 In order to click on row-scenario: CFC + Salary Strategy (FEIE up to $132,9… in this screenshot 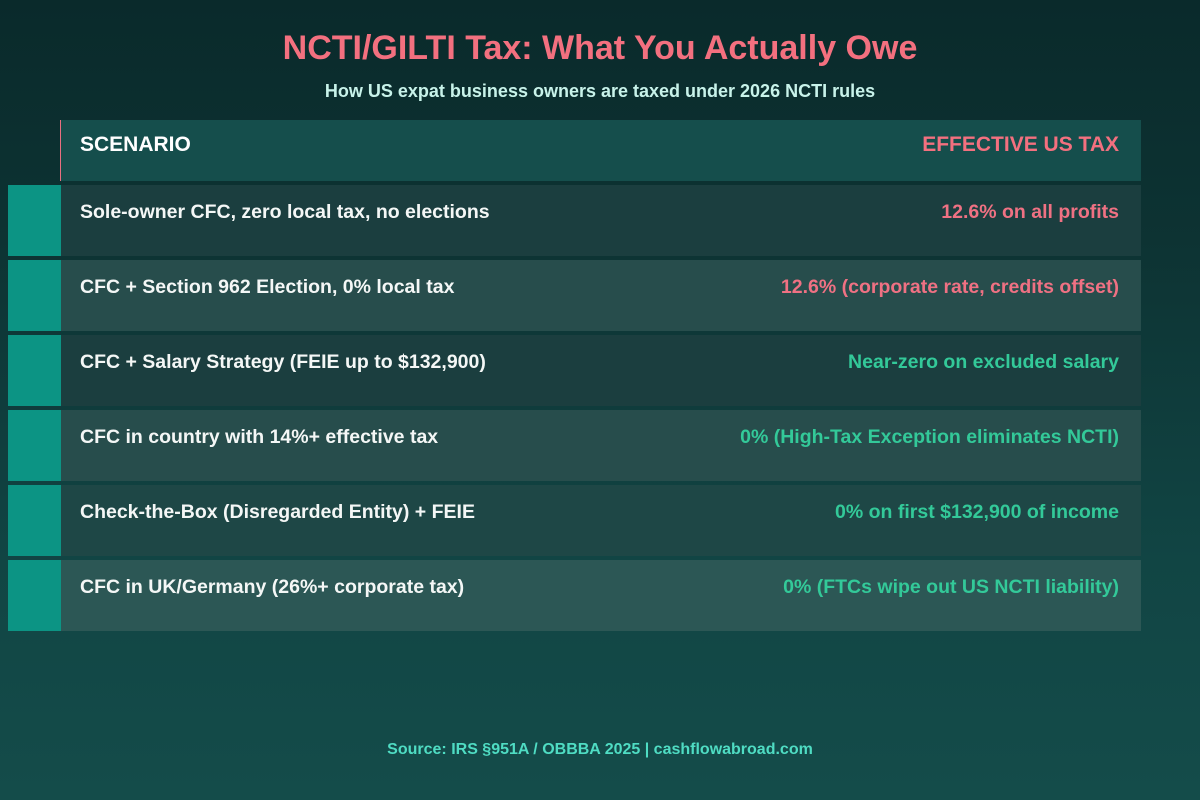, I will do `click(283, 362)`.